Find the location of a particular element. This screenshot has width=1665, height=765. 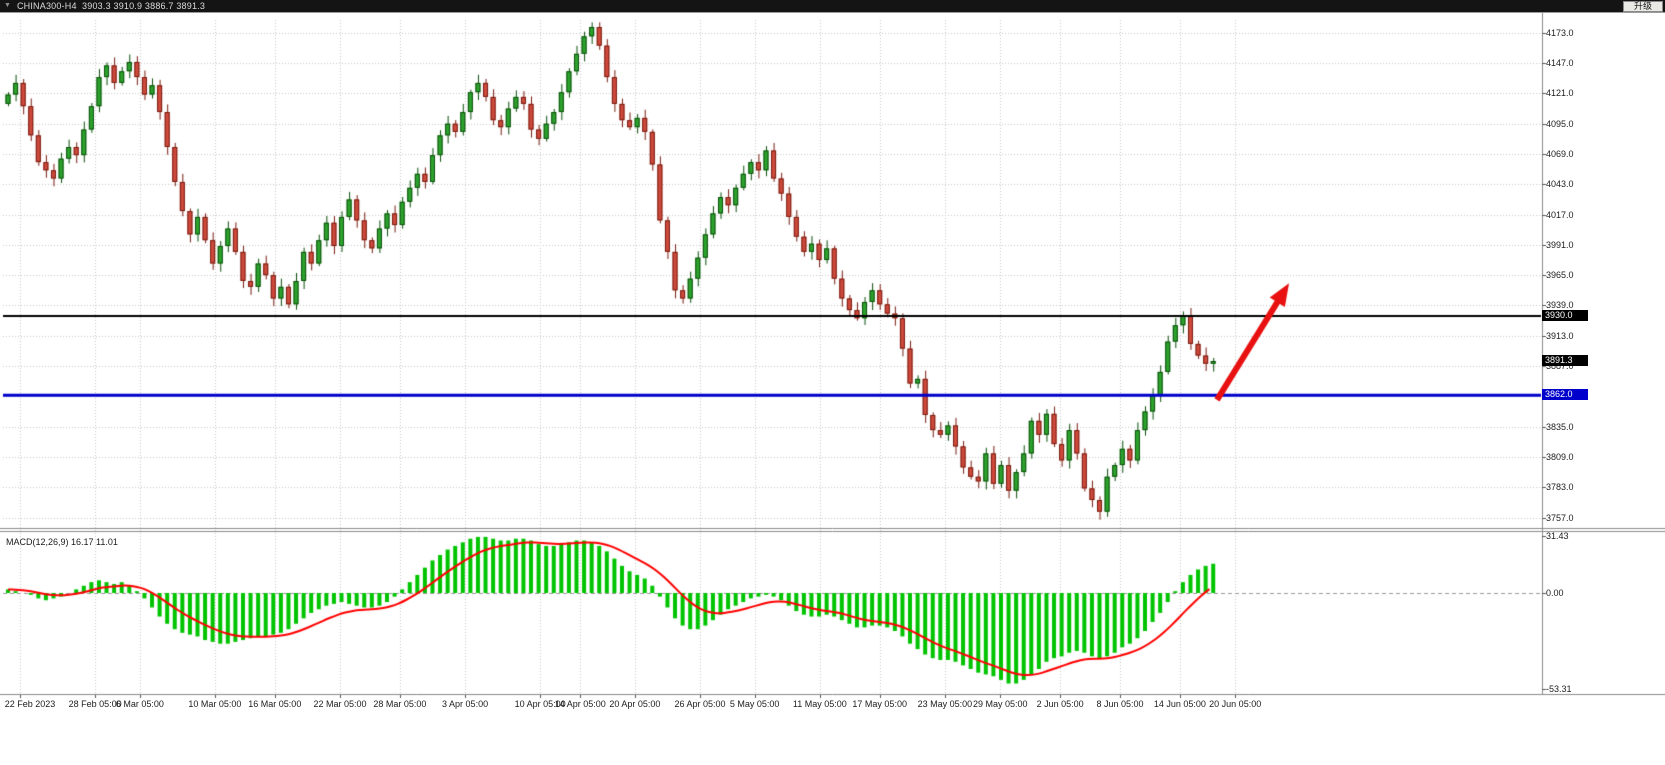

time-axis-label: 10 Mar 05:00 is located at coordinates (215, 704).